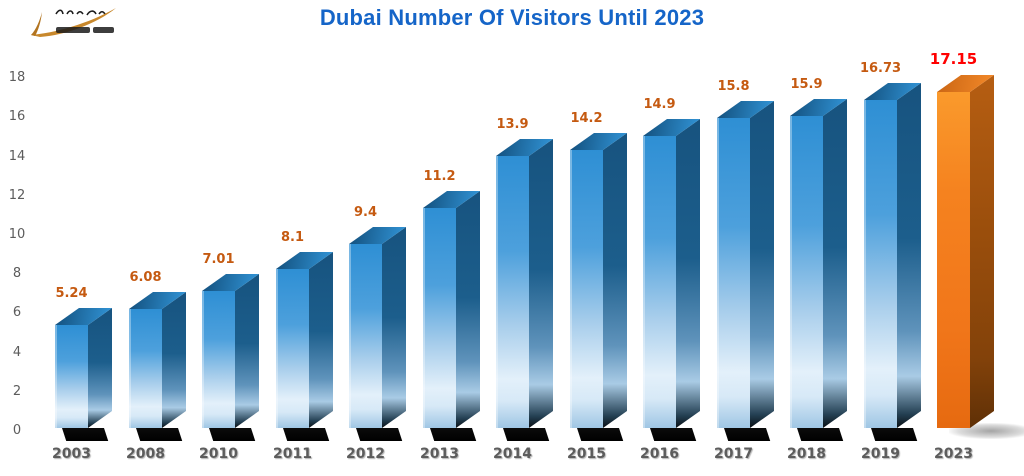 The height and width of the screenshot is (476, 1024). What do you see at coordinates (820, 434) in the screenshot?
I see `bar-foot-2018` at bounding box center [820, 434].